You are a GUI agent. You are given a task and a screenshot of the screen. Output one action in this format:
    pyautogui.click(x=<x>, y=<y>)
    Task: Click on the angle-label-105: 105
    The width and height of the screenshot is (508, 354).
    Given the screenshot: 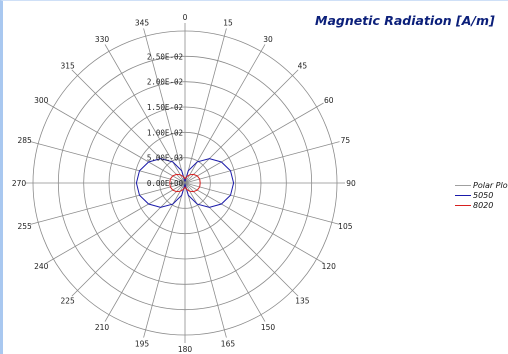 What is the action you would take?
    pyautogui.click(x=345, y=226)
    